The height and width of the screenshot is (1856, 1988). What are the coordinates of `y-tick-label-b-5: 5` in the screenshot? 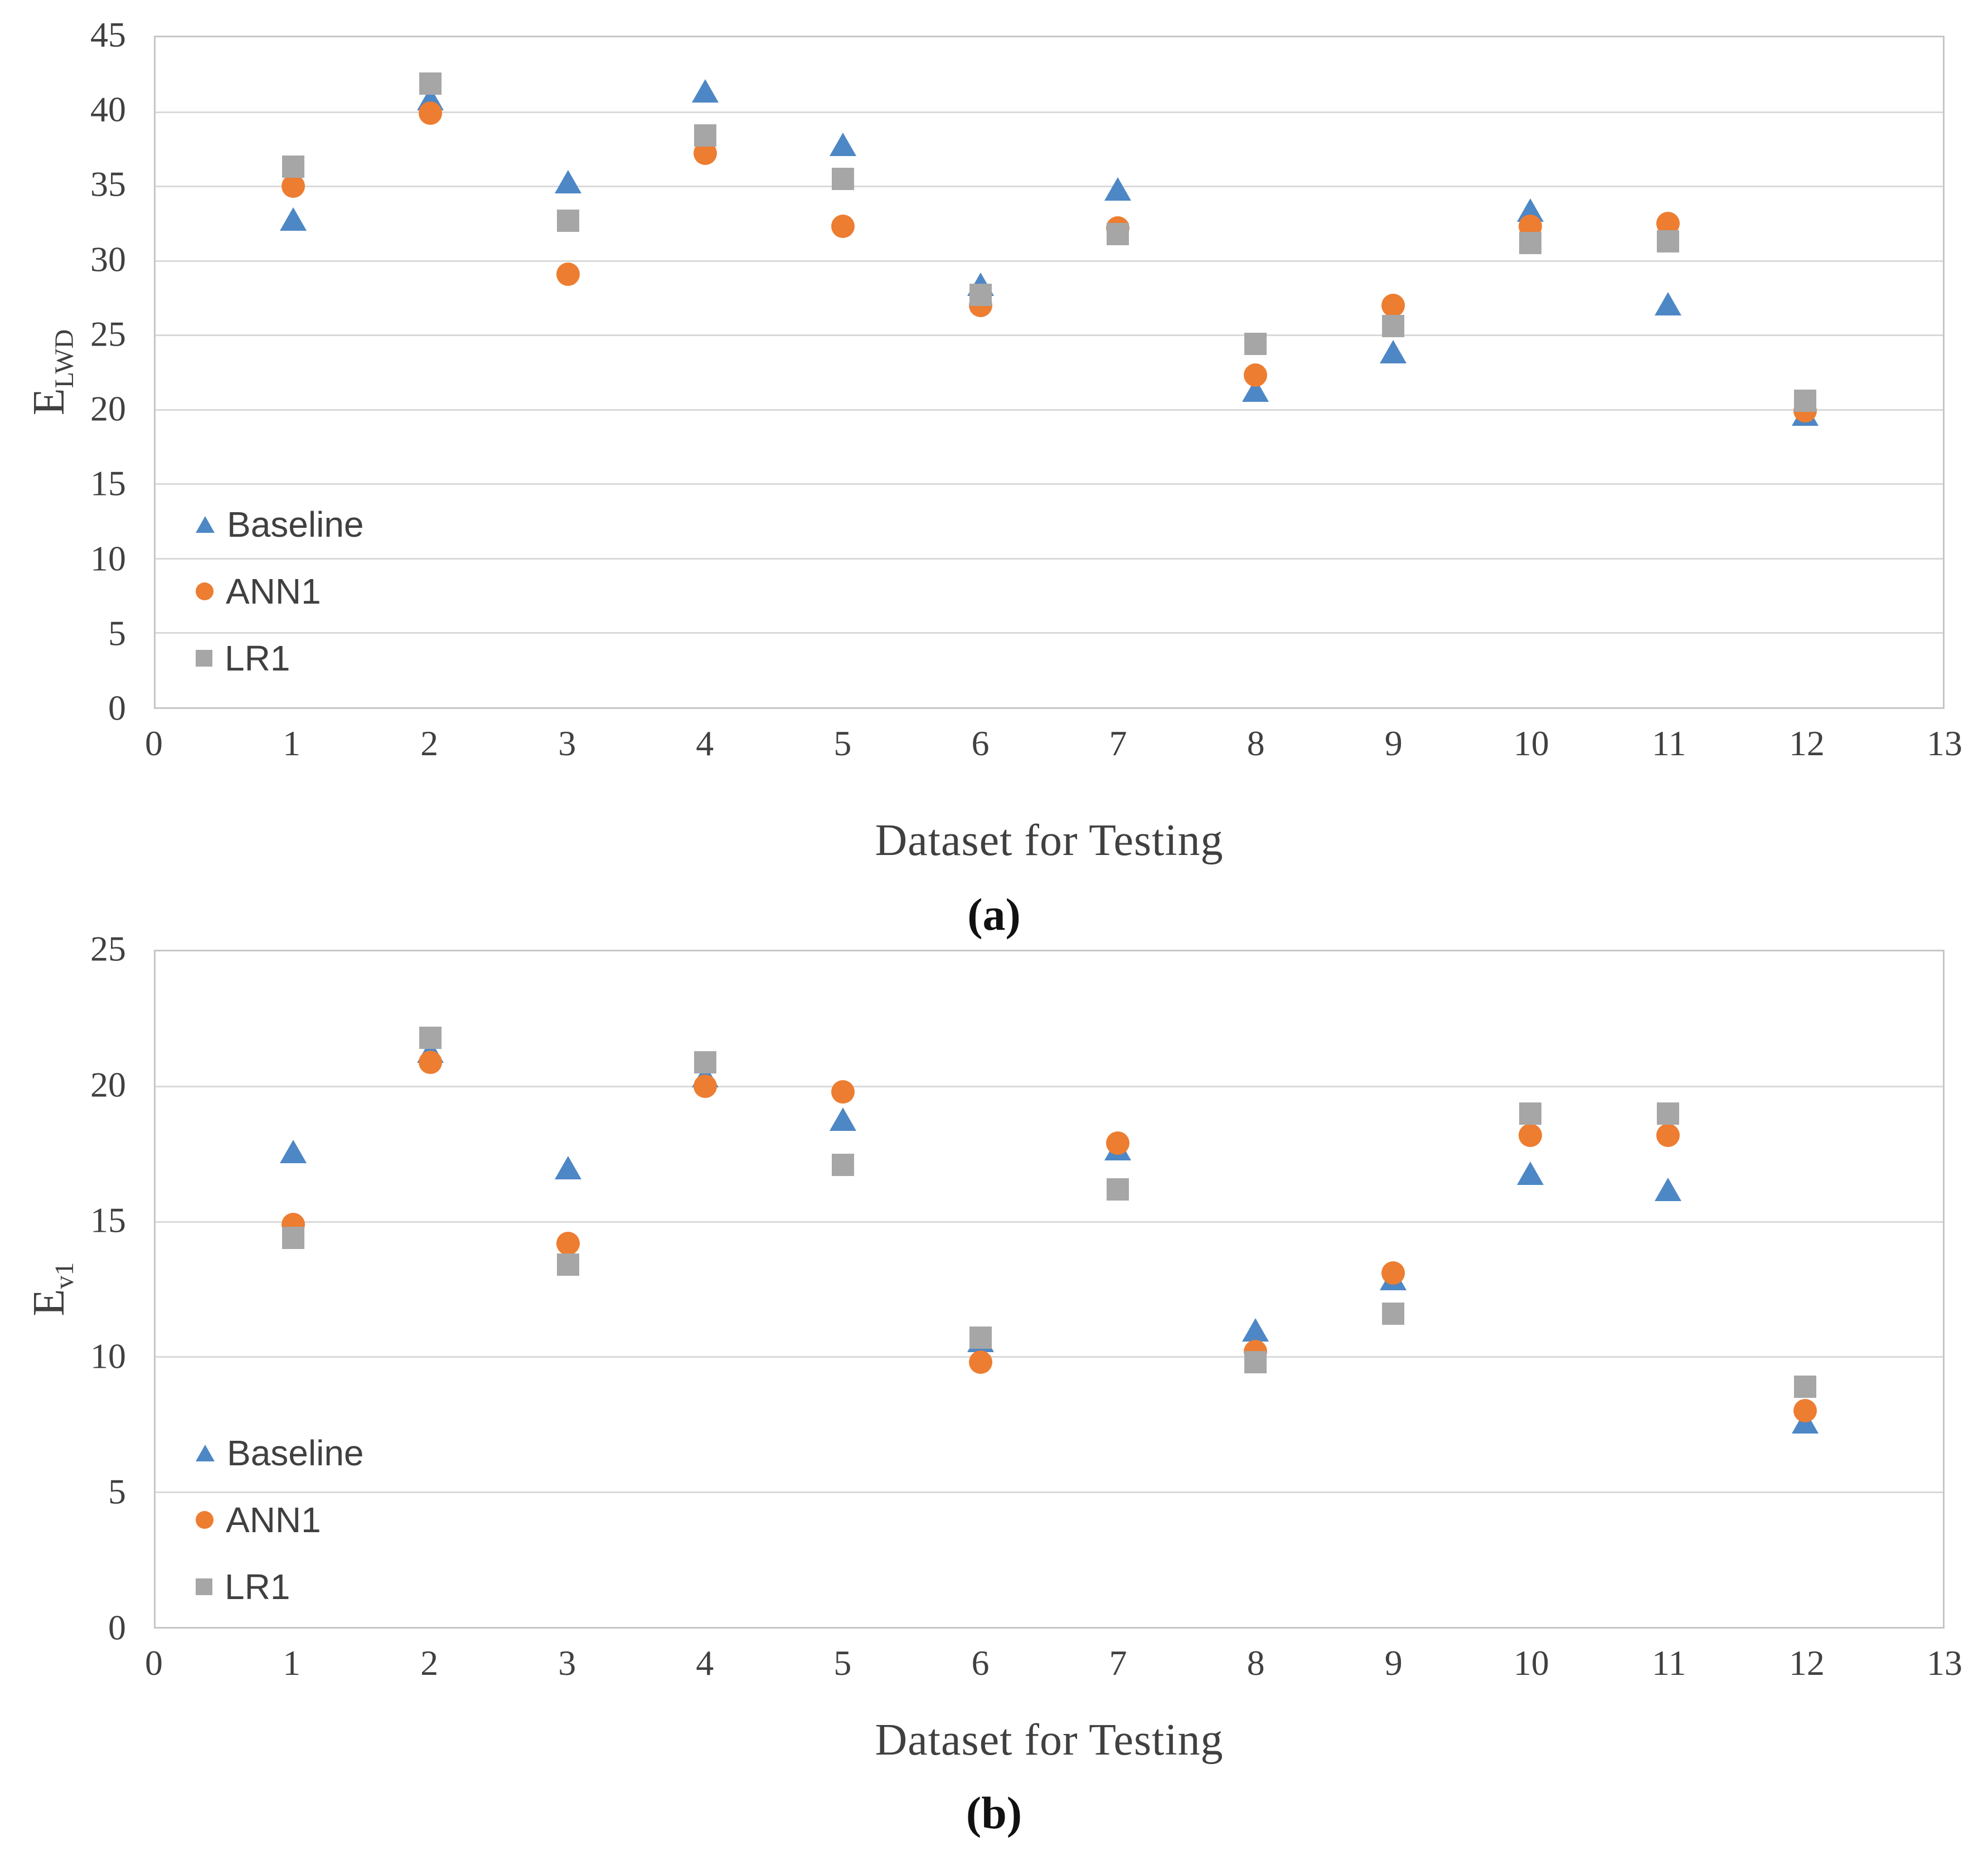 It's located at (117, 1492).